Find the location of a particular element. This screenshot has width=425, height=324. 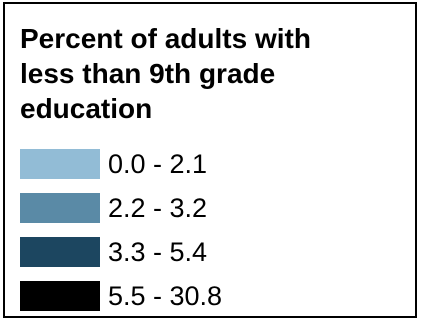

legend-item: 5.5 - 30.8 is located at coordinates (121, 296).